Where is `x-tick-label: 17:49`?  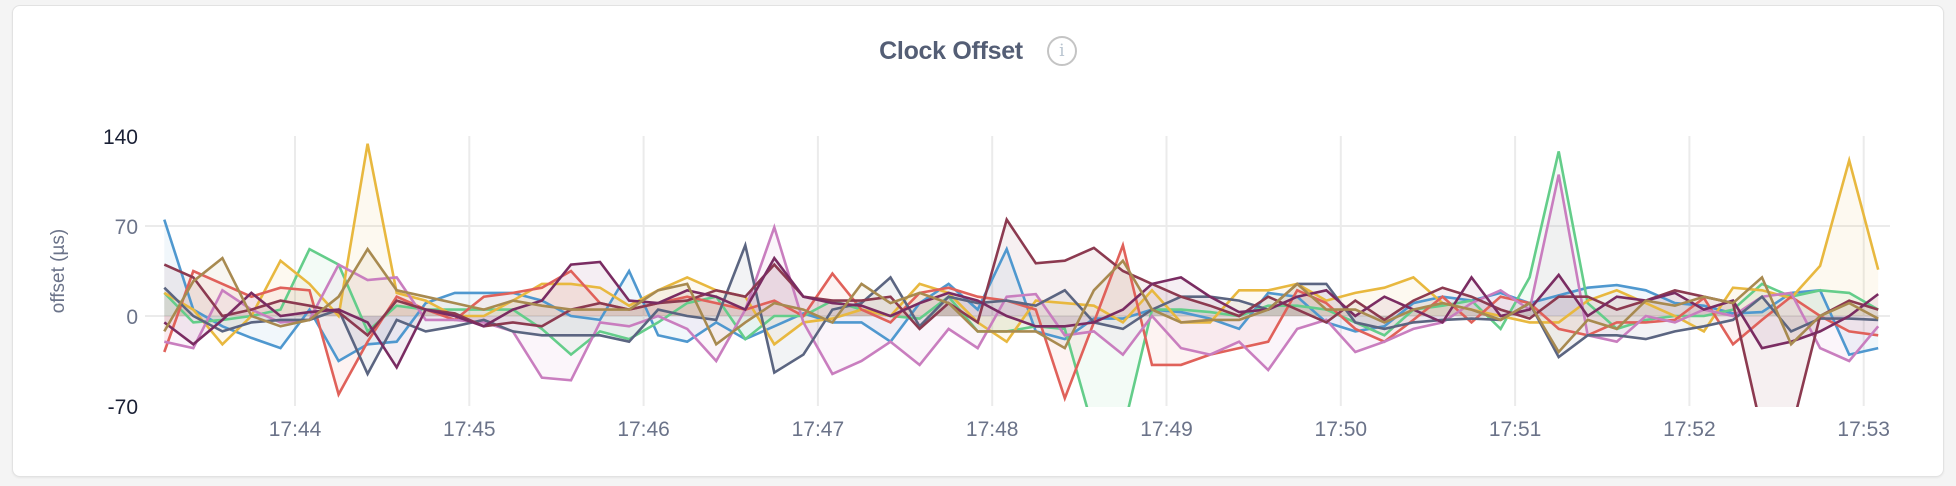
x-tick-label: 17:49 is located at coordinates (1166, 429).